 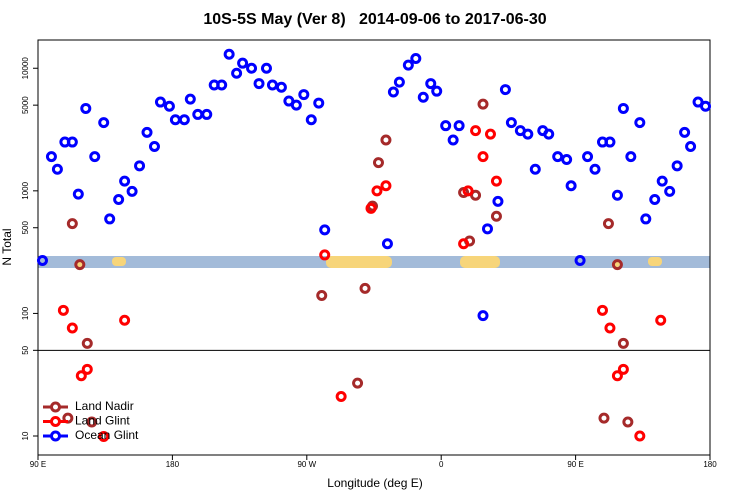 I want to click on legend-label: Land Glint, so click(x=102, y=421).